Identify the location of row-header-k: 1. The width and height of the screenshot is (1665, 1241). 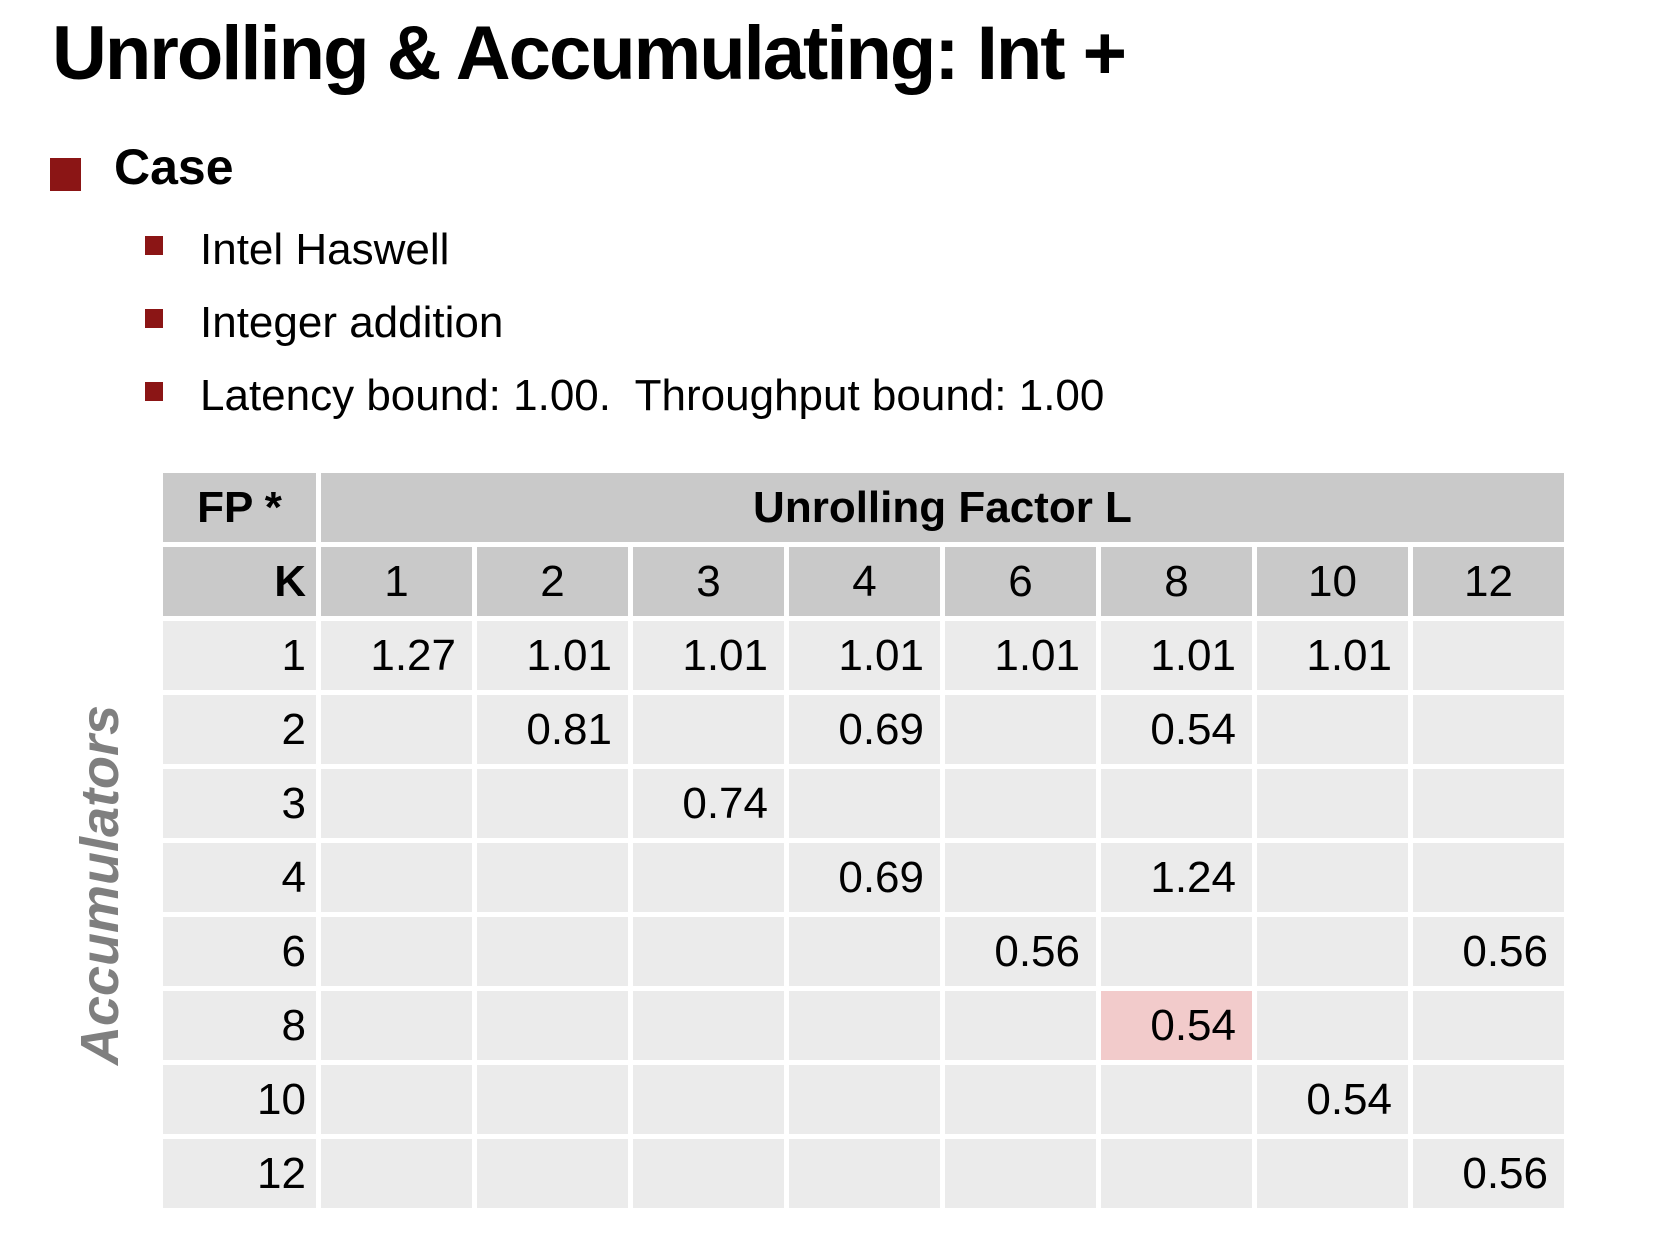
(239, 655).